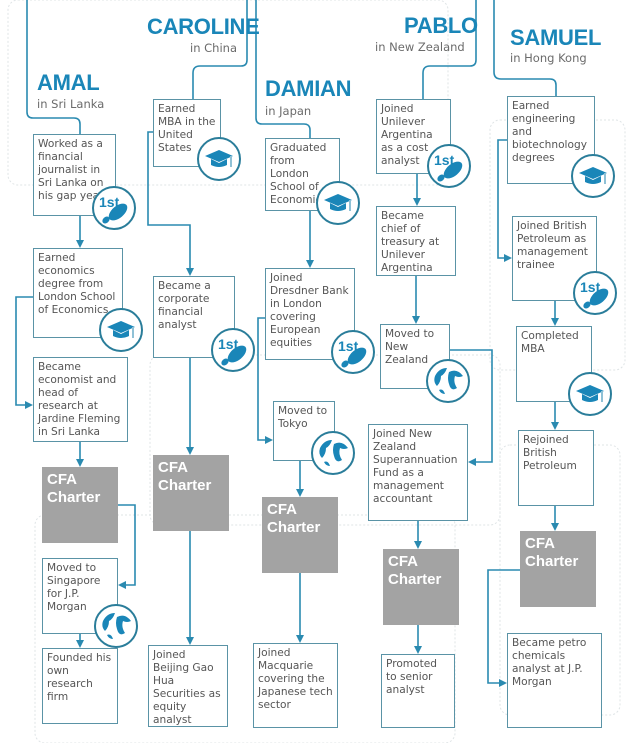  I want to click on person-location: in China, so click(213, 48).